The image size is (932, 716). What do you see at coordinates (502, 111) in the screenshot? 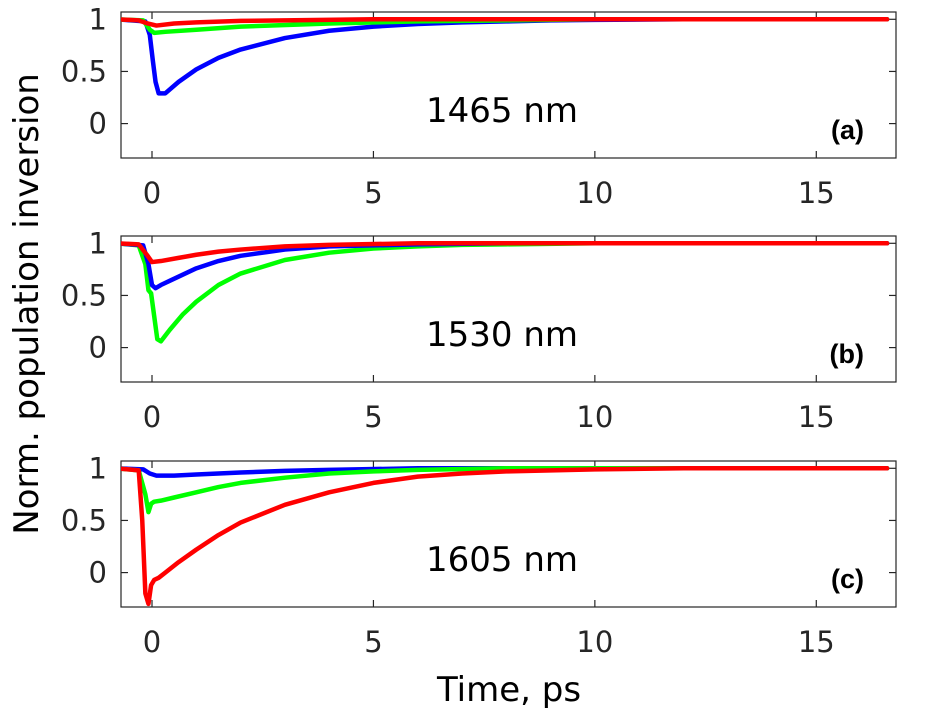
I see `wavelength-annotation: 1465 nm` at bounding box center [502, 111].